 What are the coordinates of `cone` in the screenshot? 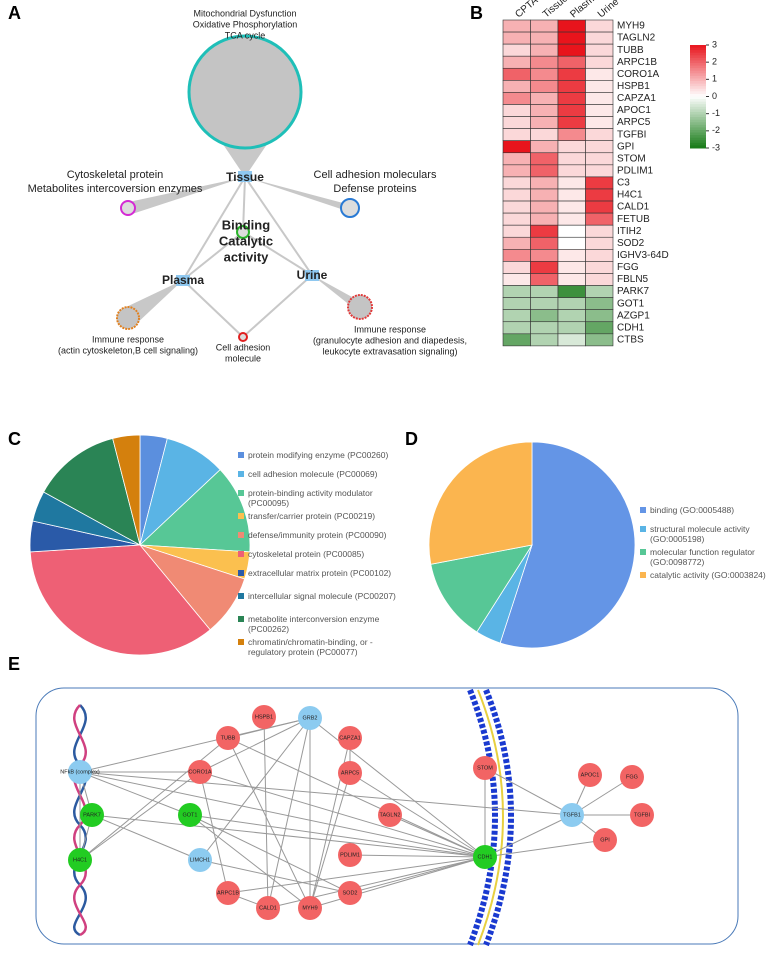 It's located at (300, 195).